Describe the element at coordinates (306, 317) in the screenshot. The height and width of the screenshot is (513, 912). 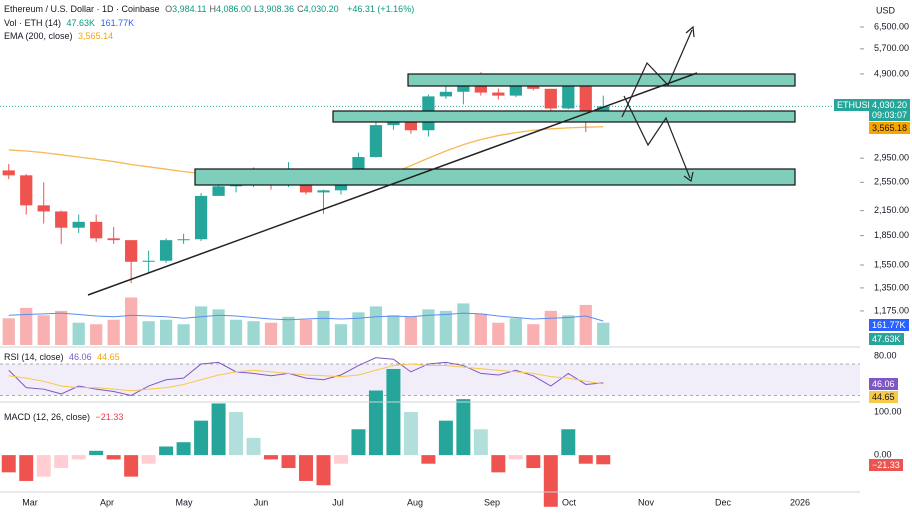
I see `volume-ma` at that location.